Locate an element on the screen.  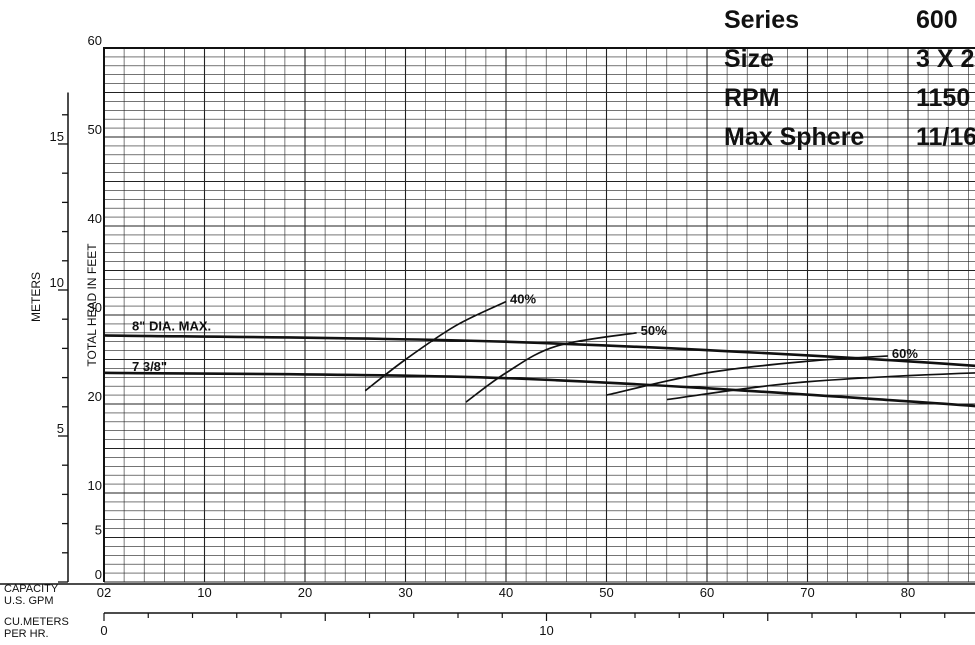
cu-meters-axis-title: CU.METERS is located at coordinates (36, 622).